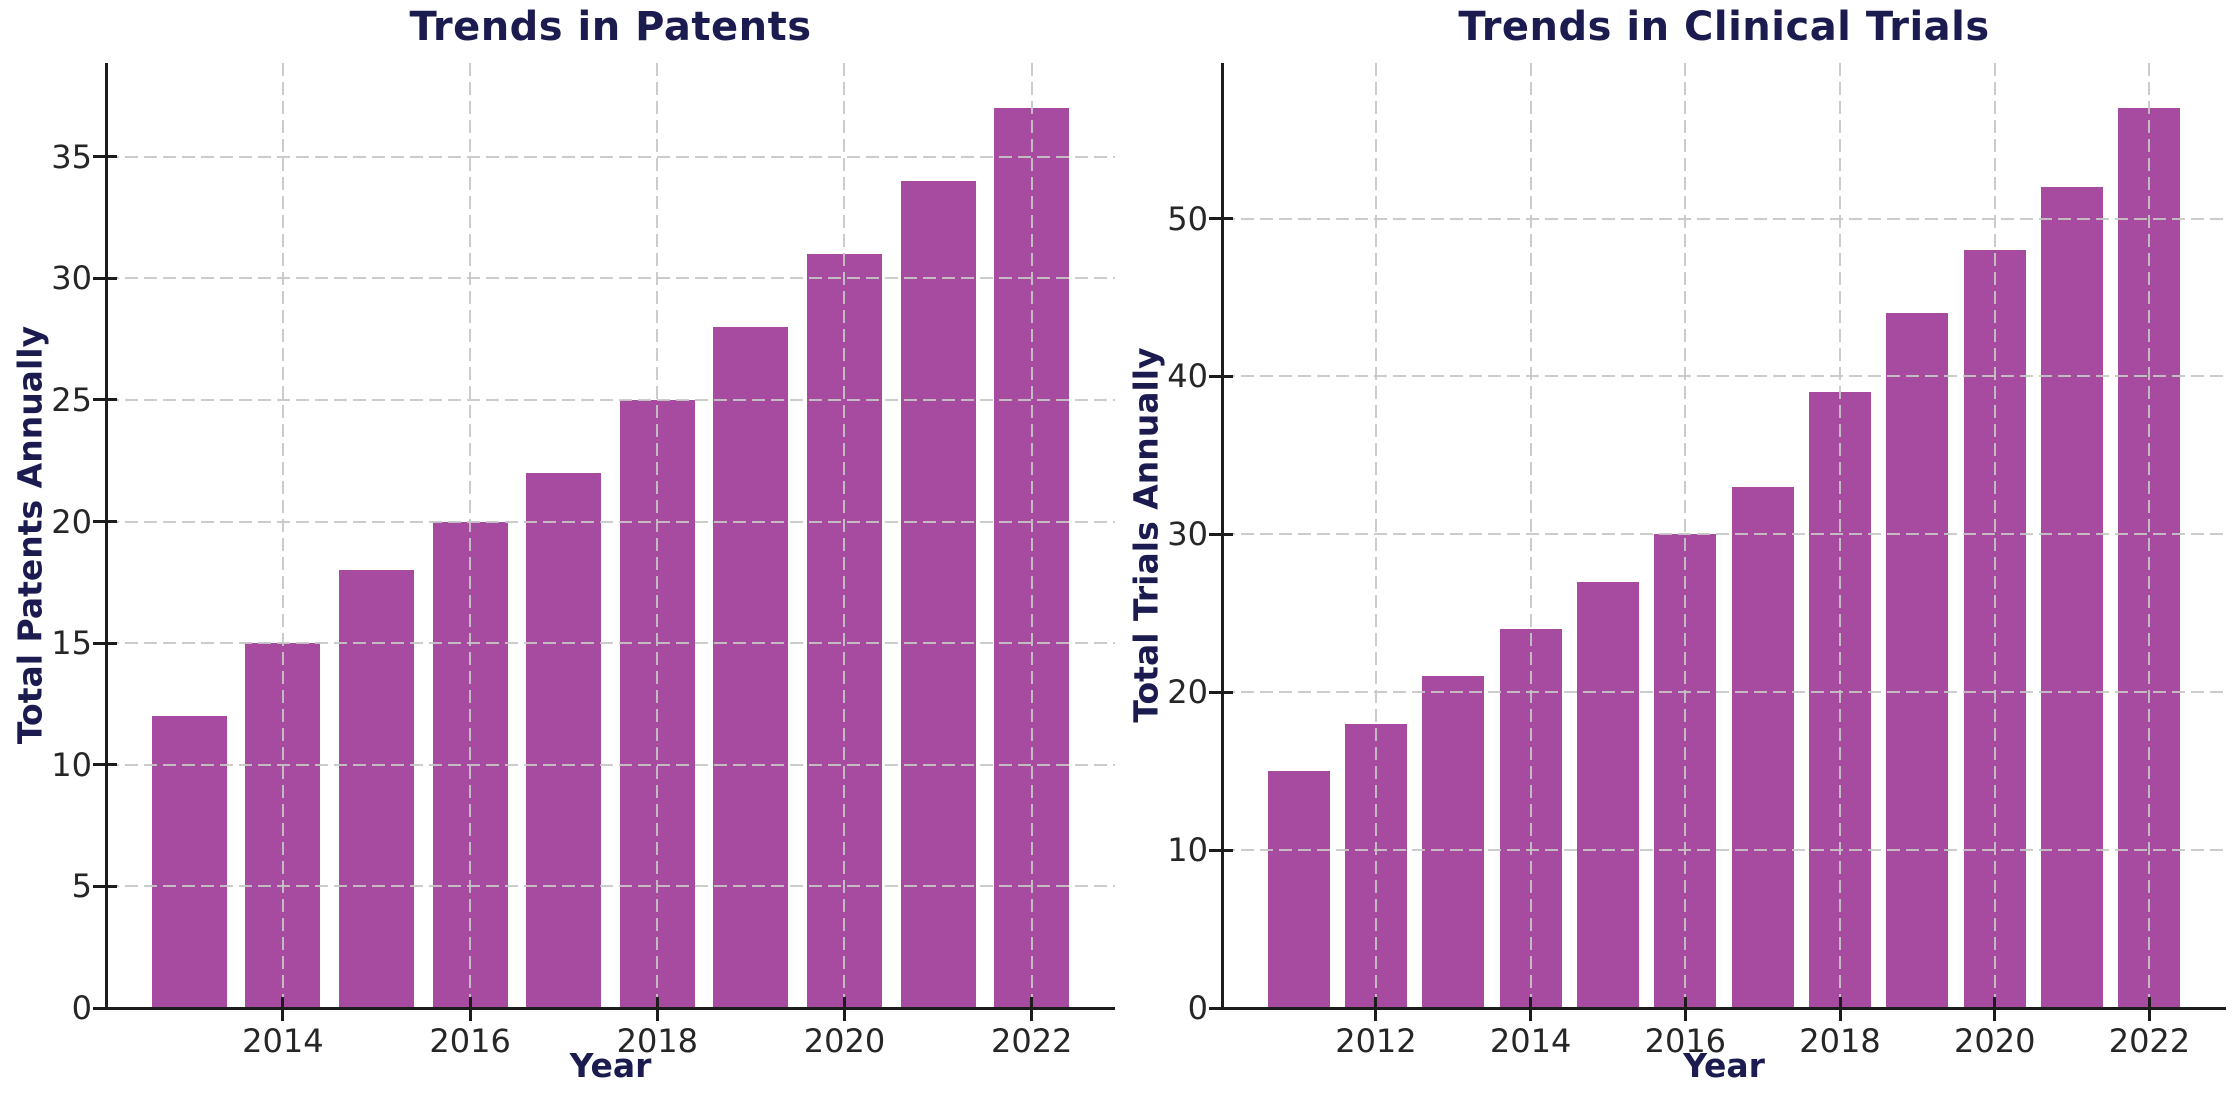 This screenshot has width=2232, height=1106. I want to click on x-tick-mark-2012, so click(1376, 1009).